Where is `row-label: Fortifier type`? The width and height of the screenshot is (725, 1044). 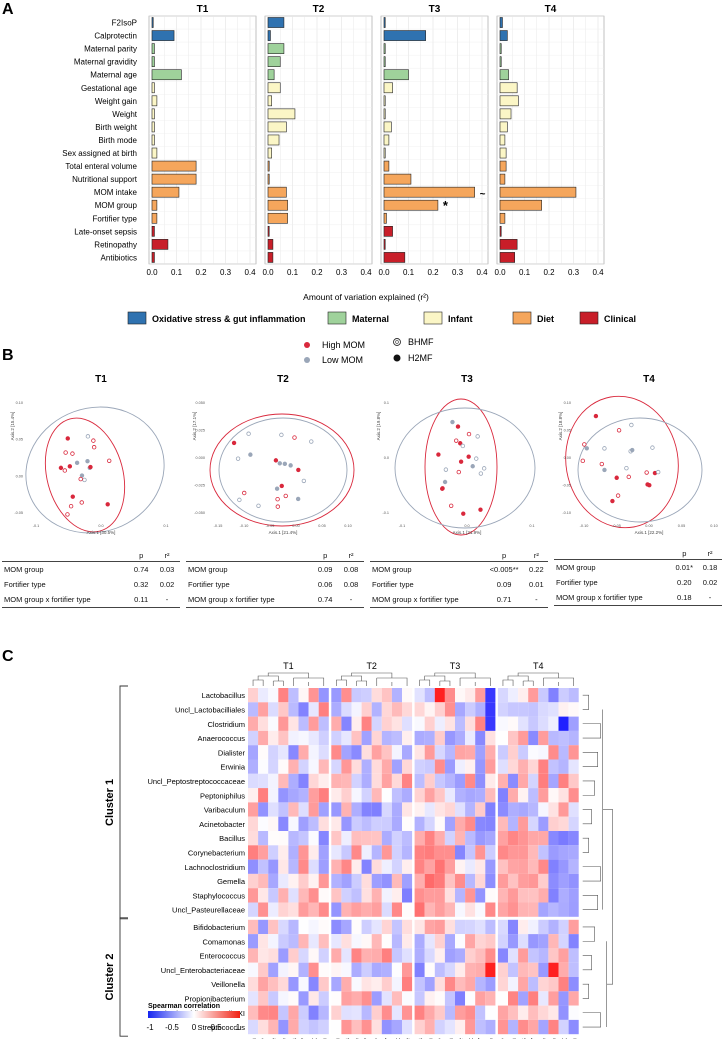
row-label: Fortifier type is located at coordinates (393, 584).